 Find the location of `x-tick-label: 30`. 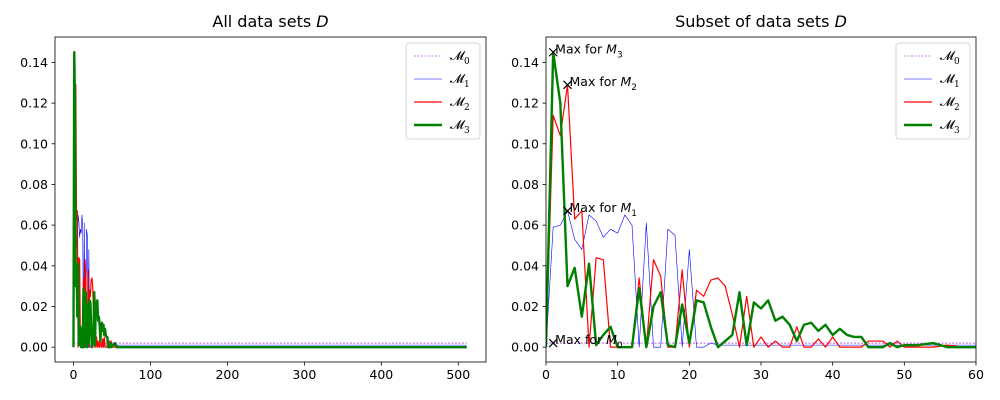

x-tick-label: 30 is located at coordinates (761, 374).